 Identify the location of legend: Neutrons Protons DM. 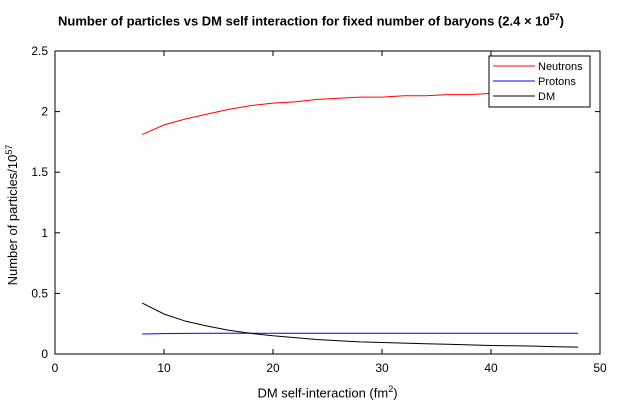
(539, 81).